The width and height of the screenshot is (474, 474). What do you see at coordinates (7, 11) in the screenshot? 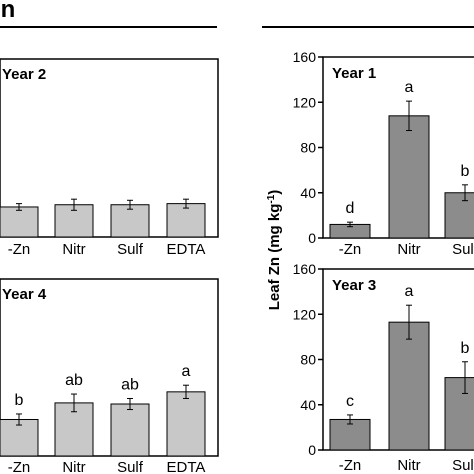
I see `section-title: on` at bounding box center [7, 11].